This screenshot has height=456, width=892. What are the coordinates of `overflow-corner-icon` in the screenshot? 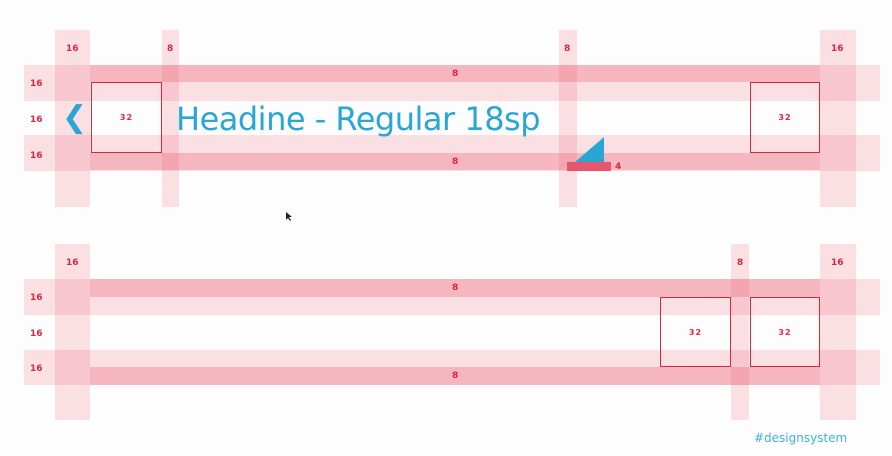 It's located at (589, 149).